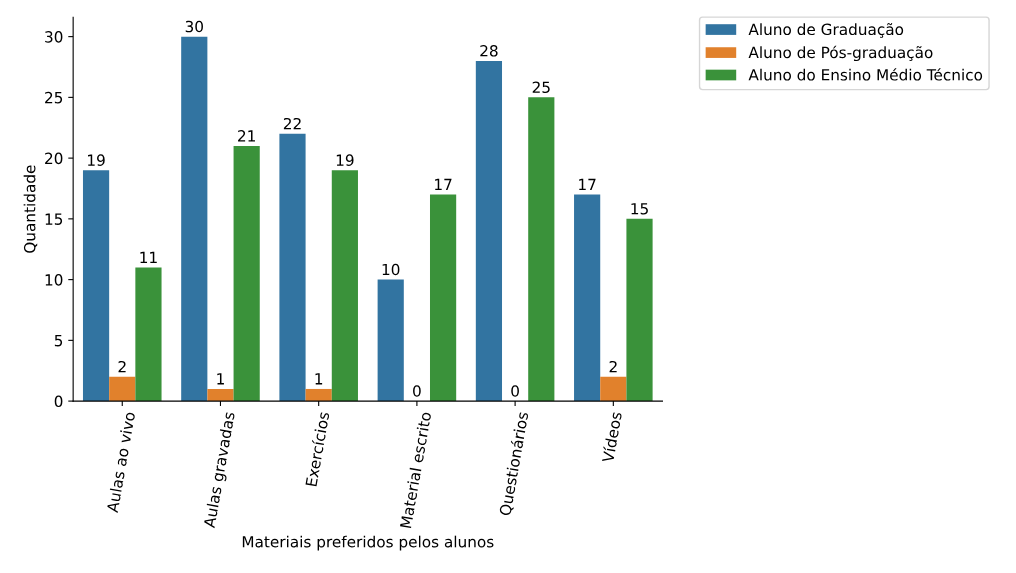 Image resolution: width=1016 pixels, height=573 pixels. I want to click on y-tick-label: 10, so click(54, 280).